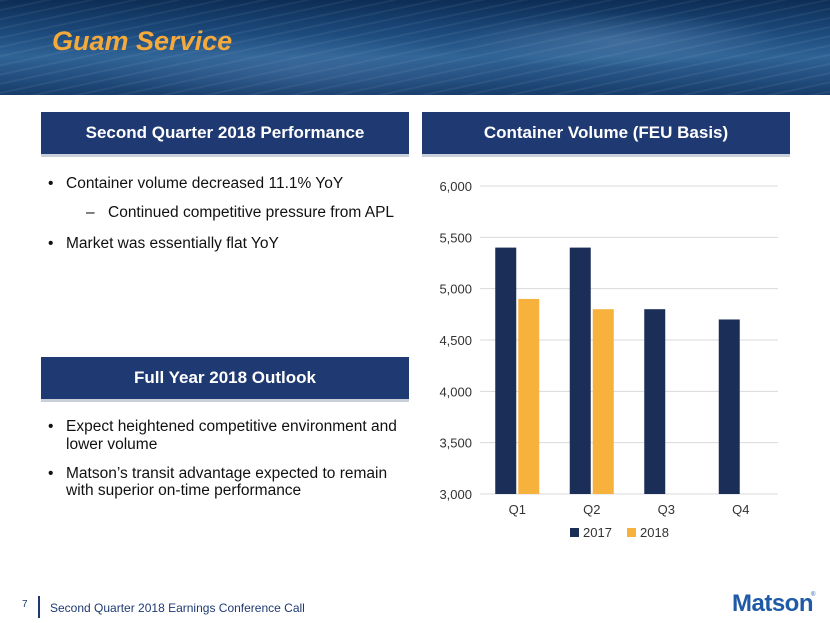  I want to click on x-tick-label: Q1, so click(517, 509).